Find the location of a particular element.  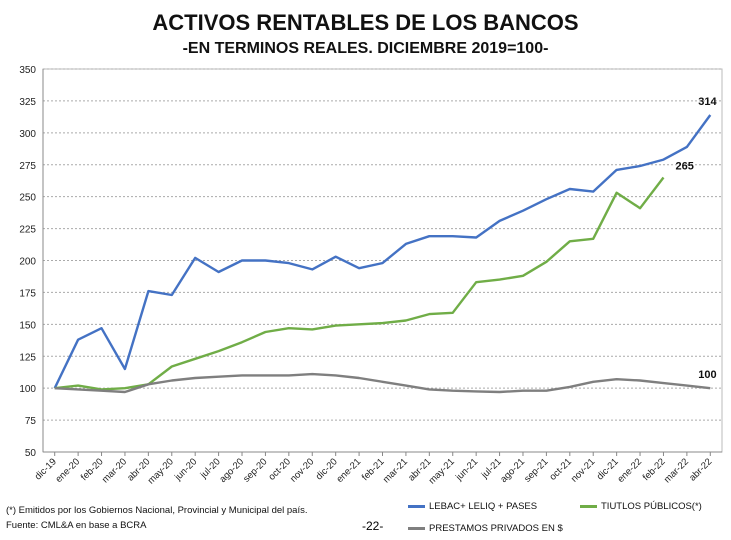

x-tick-label: sep-21 is located at coordinates (536, 470).